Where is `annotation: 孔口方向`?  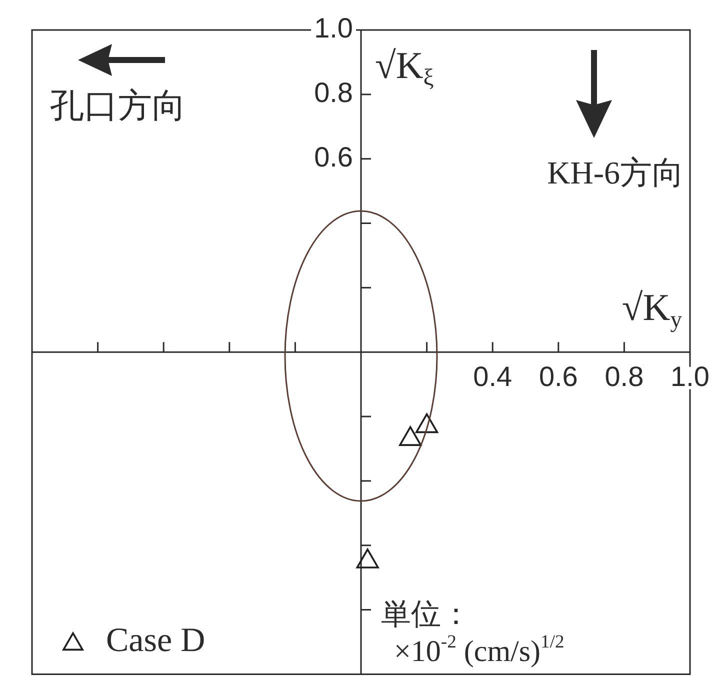 annotation: 孔口方向 is located at coordinates (118, 106).